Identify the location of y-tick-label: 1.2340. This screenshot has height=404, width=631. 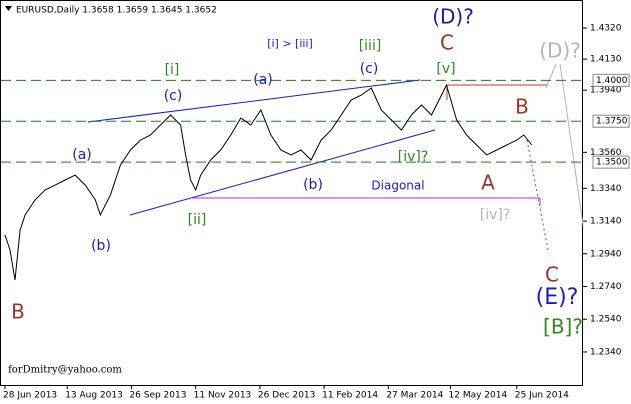
(606, 352).